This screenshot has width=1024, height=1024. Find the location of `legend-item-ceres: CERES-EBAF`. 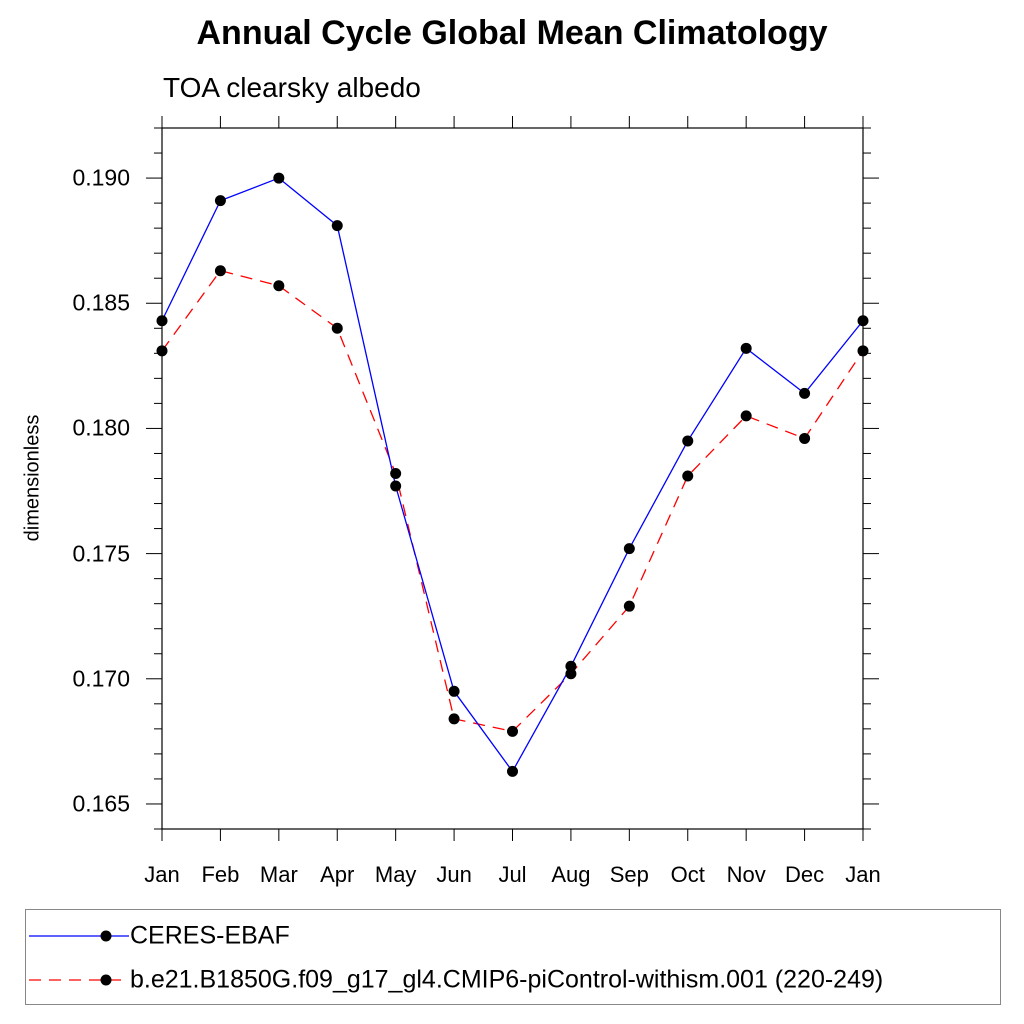

legend-item-ceres: CERES-EBAF is located at coordinates (513, 936).